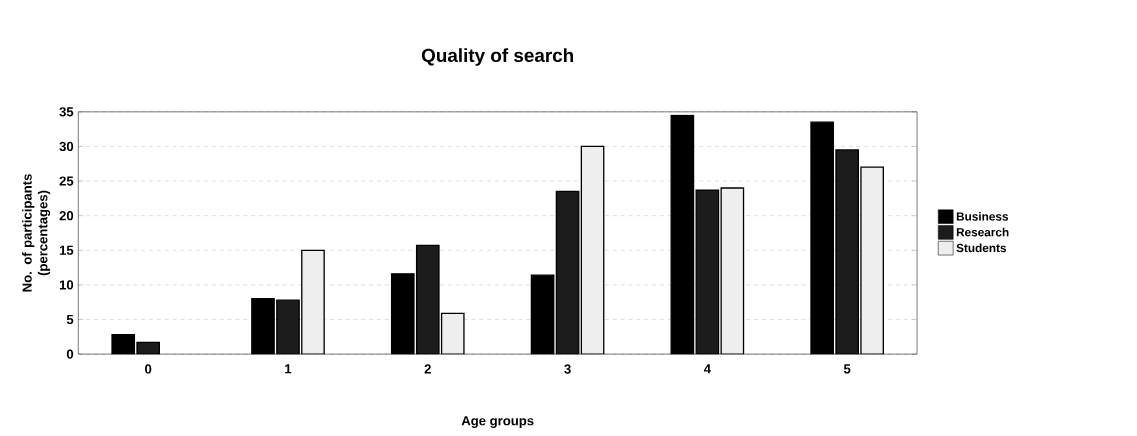  Describe the element at coordinates (70, 319) in the screenshot. I see `y-tick-label: 5` at that location.